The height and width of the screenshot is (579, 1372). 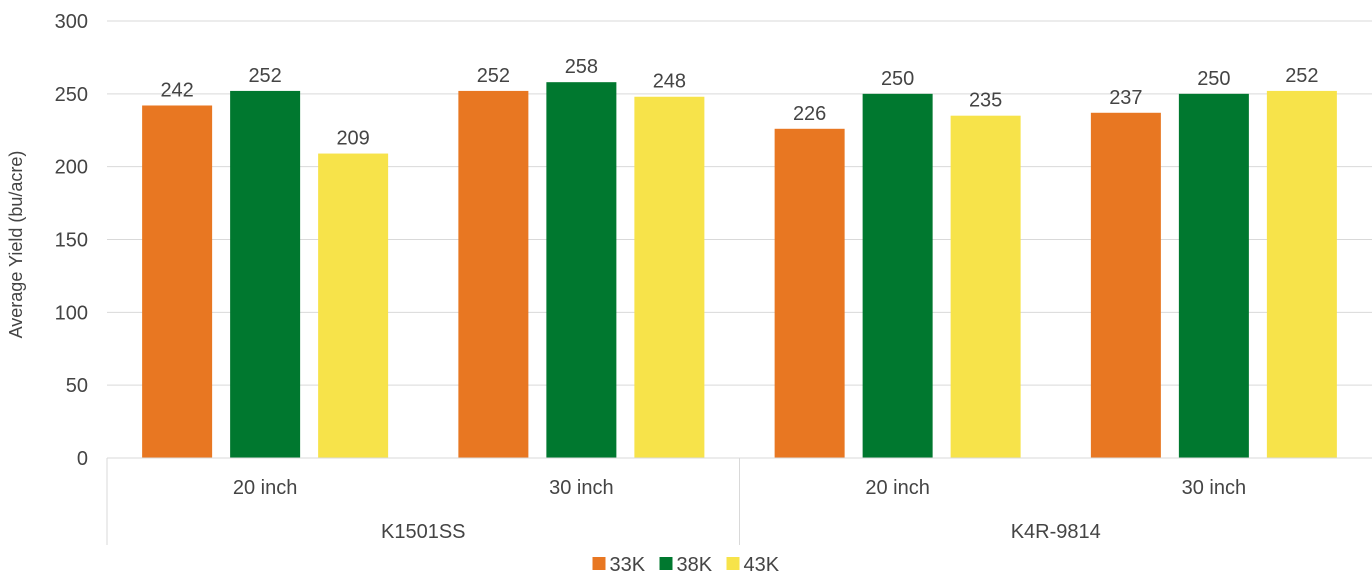 I want to click on data-label: 258, so click(x=581, y=67).